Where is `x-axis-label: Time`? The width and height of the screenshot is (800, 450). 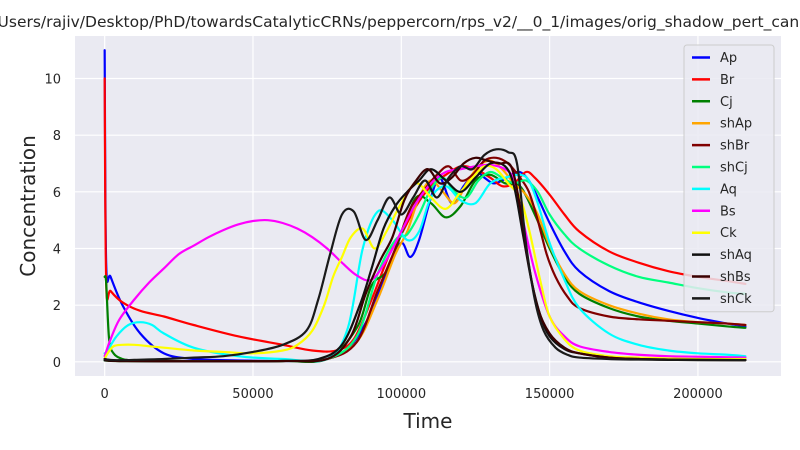
x-axis-label: Time is located at coordinates (428, 421).